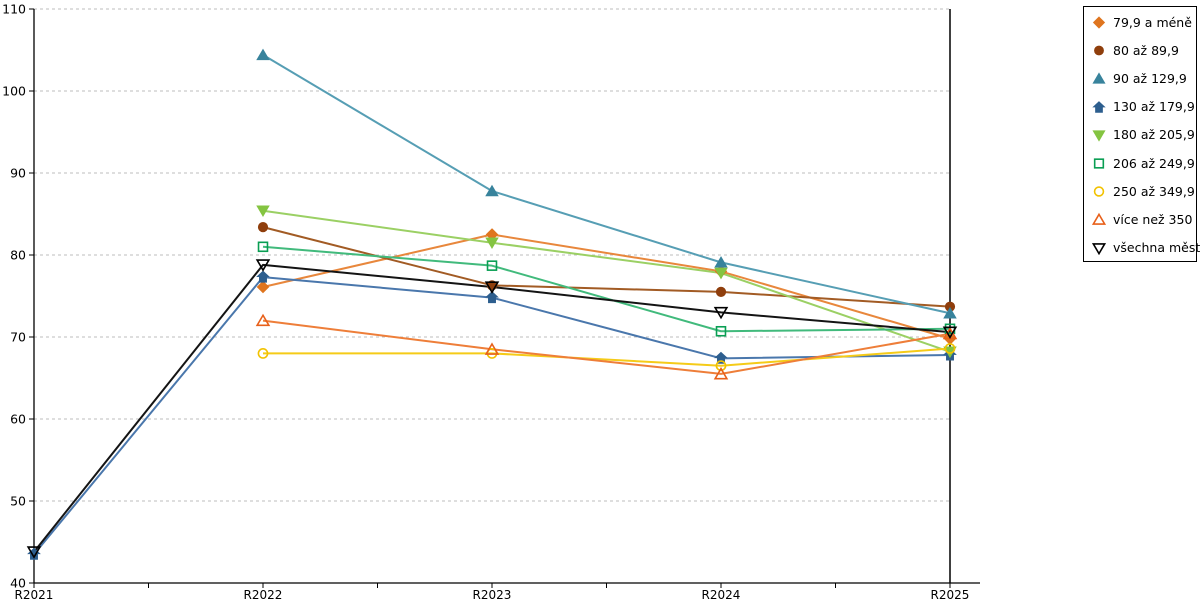 The image size is (1200, 604). What do you see at coordinates (950, 594) in the screenshot?
I see `x-tick-label: R2025` at bounding box center [950, 594].